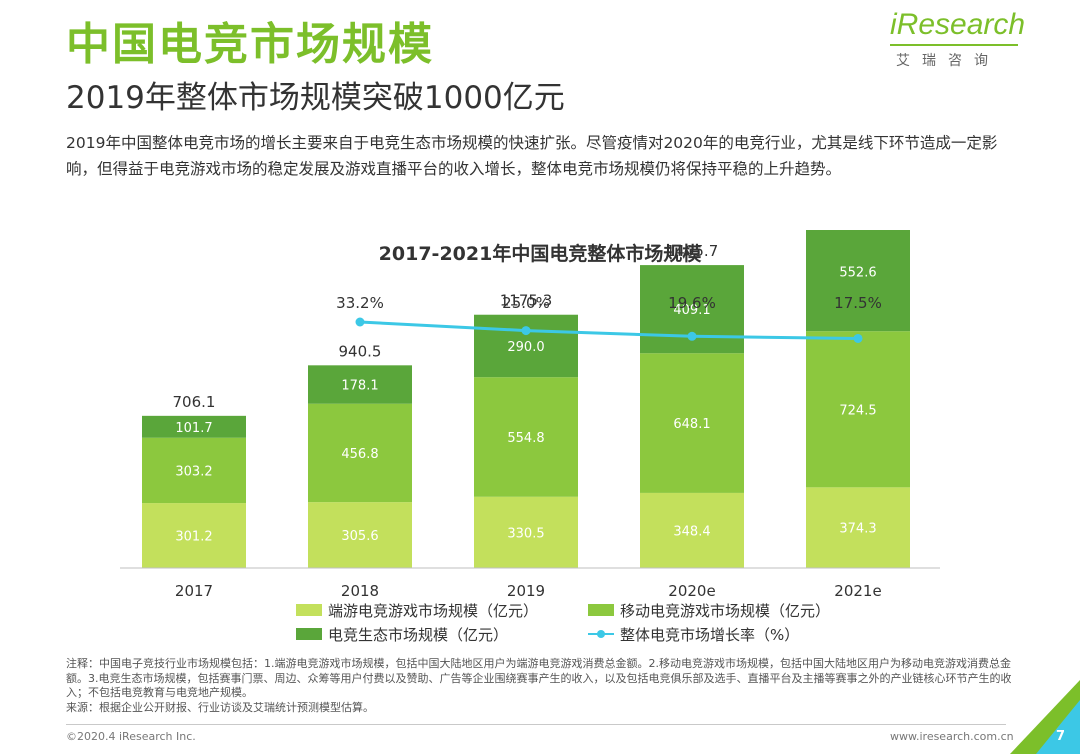 This screenshot has height=754, width=1080. I want to click on segment-label-2019-s1: 554.8, so click(525, 438).